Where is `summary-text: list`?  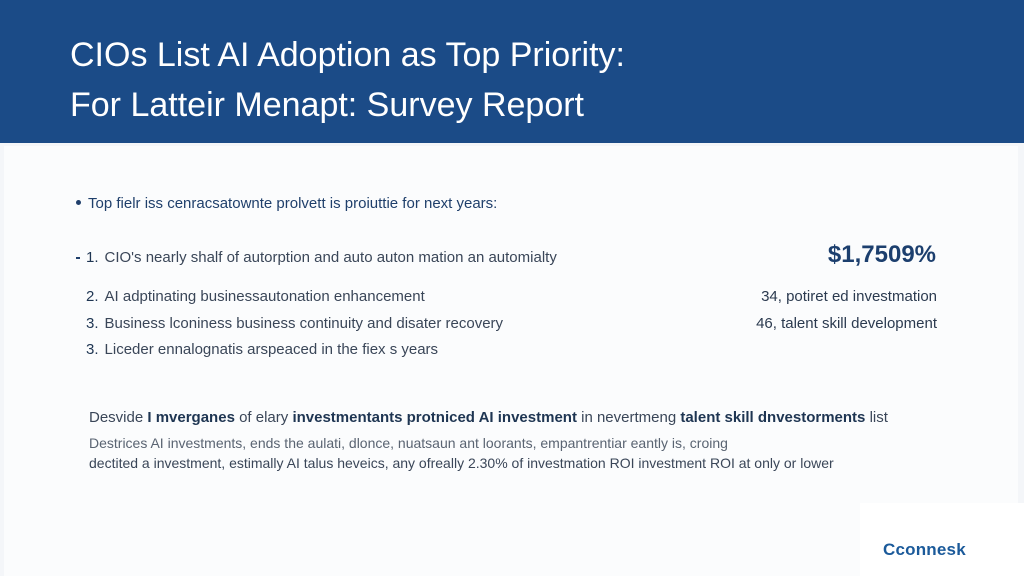
summary-text: list is located at coordinates (876, 417).